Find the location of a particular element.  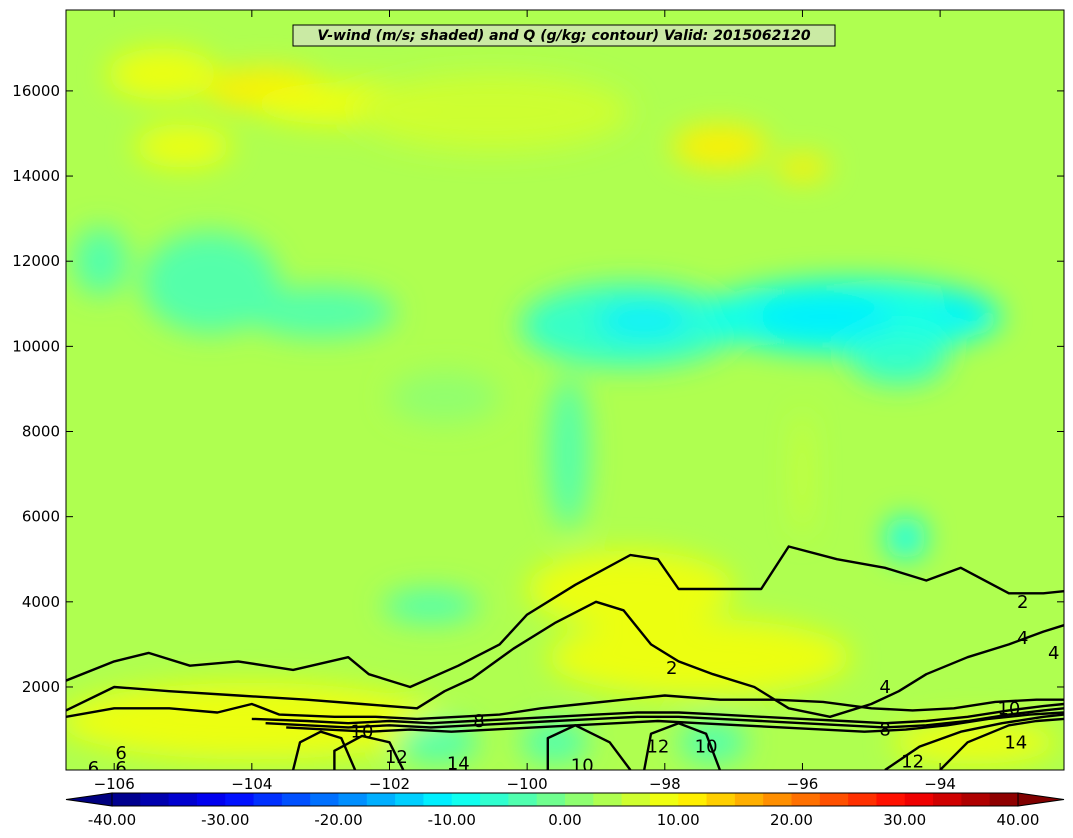

x-tick-label: −96 is located at coordinates (803, 784).